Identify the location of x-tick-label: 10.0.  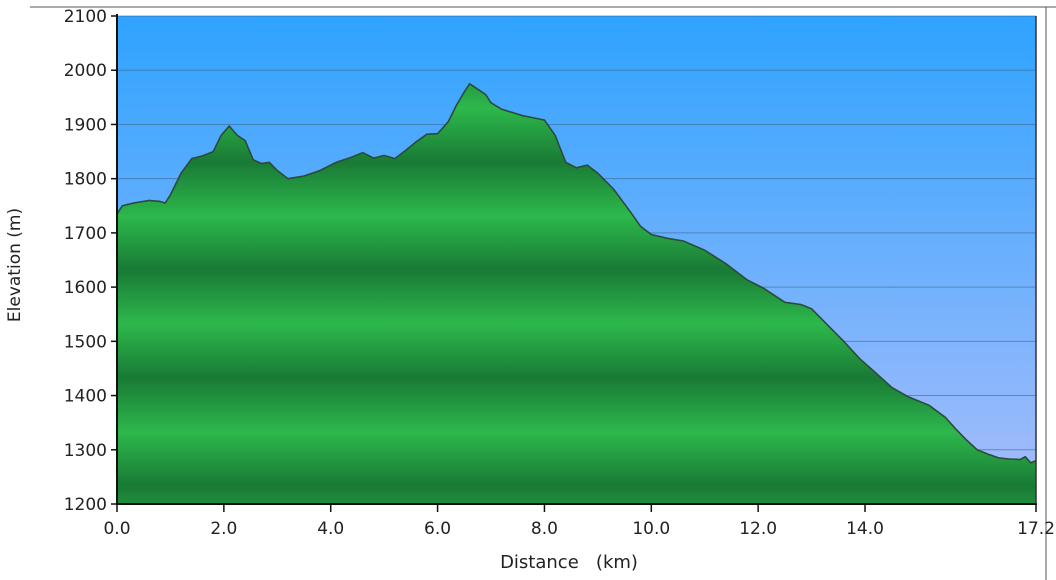
(651, 529).